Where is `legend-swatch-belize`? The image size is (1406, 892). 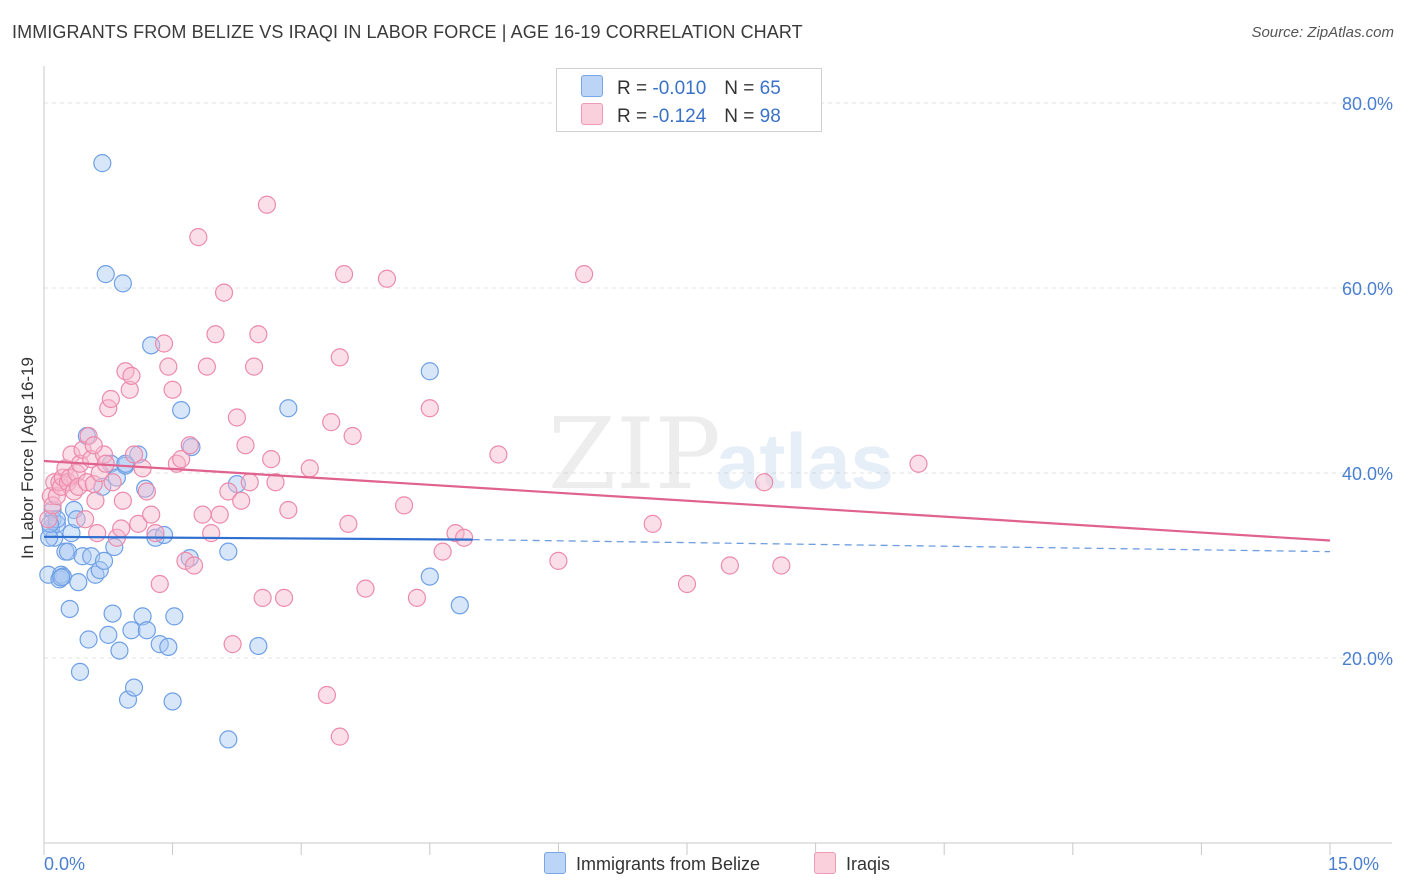
legend-swatch-belize is located at coordinates (592, 86).